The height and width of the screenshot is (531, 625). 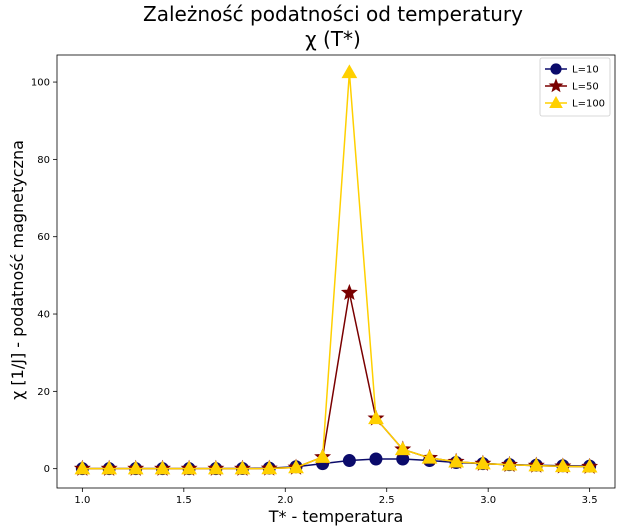 I want to click on legend-item: L=50, so click(x=572, y=85).